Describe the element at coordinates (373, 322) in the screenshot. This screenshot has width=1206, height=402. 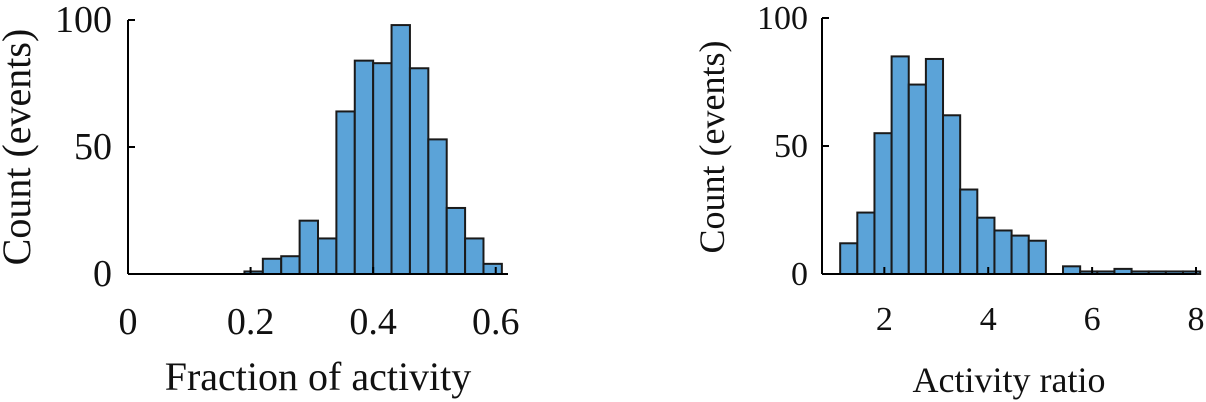
I see `x-tick-label: 0.4` at that location.